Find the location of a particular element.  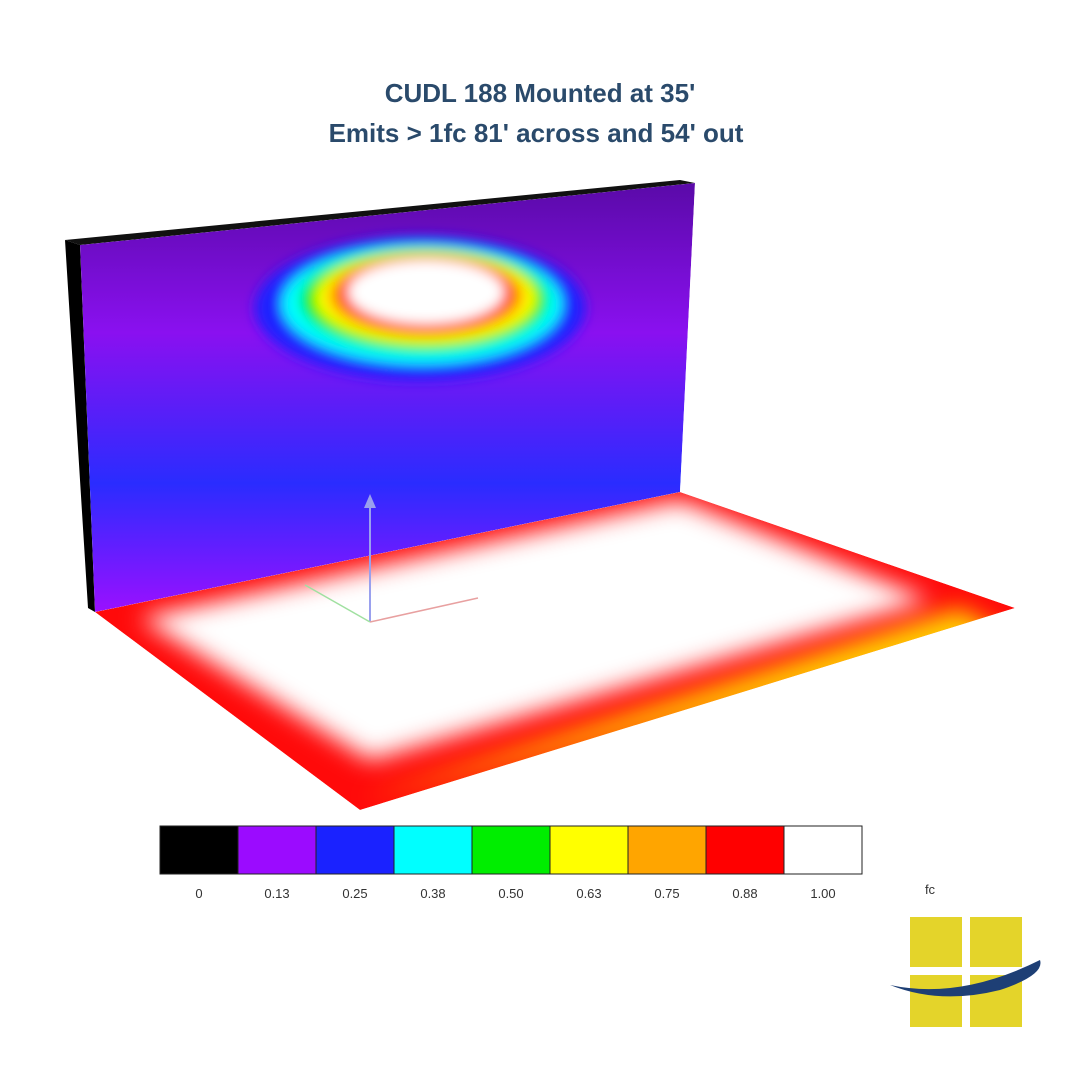

legend-unit: fc is located at coordinates (930, 889).